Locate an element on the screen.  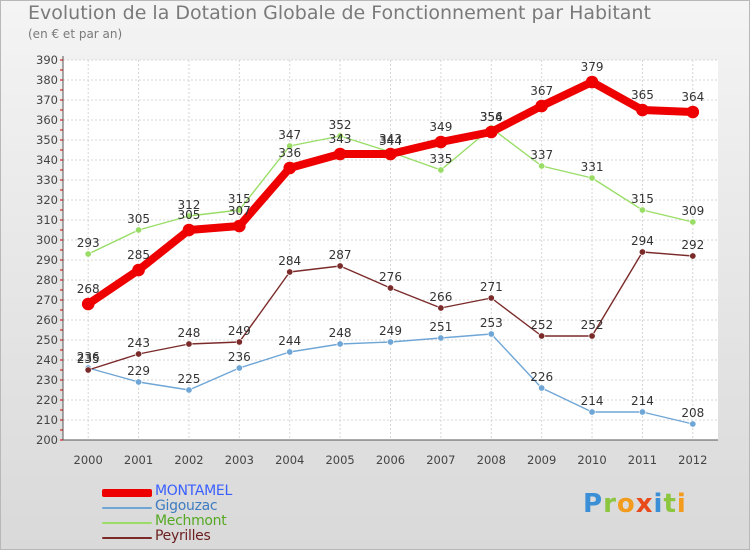
data-label-montamel: 354 is located at coordinates (491, 117).